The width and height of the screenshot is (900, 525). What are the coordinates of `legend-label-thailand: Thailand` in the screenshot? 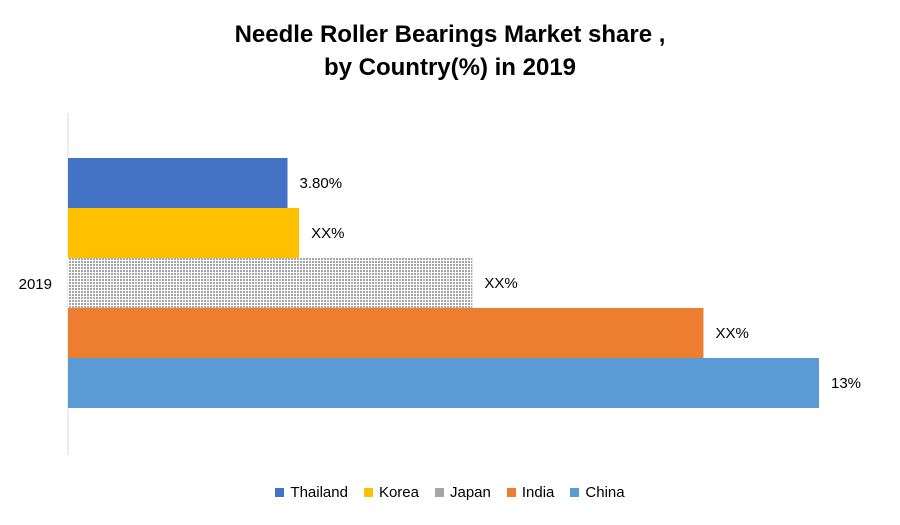 It's located at (319, 492).